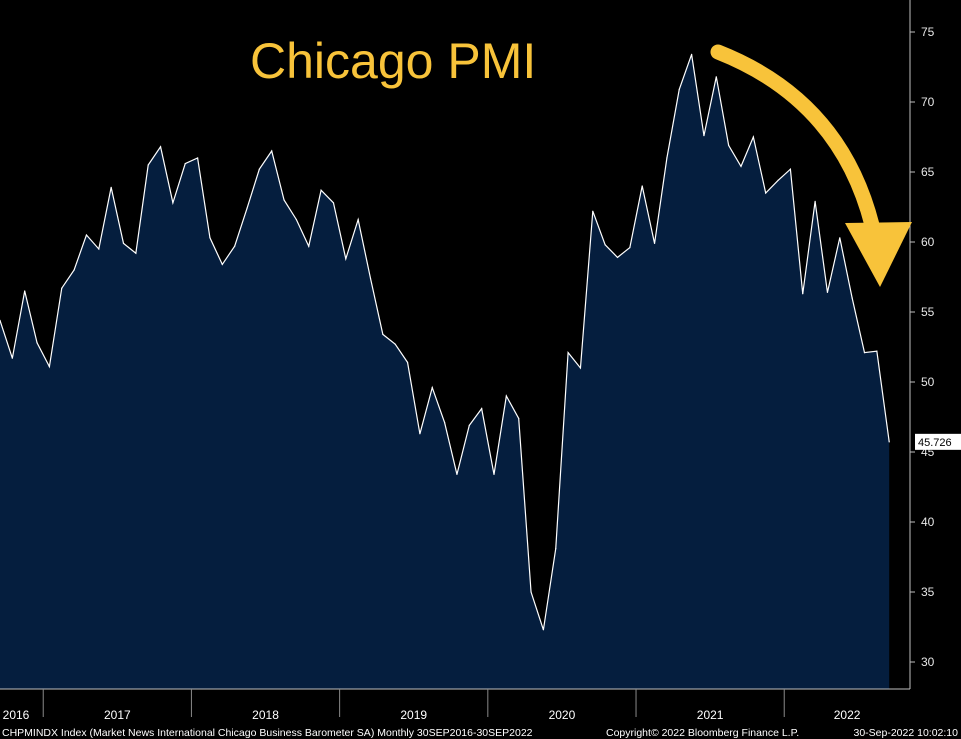 Image resolution: width=961 pixels, height=739 pixels. What do you see at coordinates (928, 172) in the screenshot?
I see `y-tick-label: 65` at bounding box center [928, 172].